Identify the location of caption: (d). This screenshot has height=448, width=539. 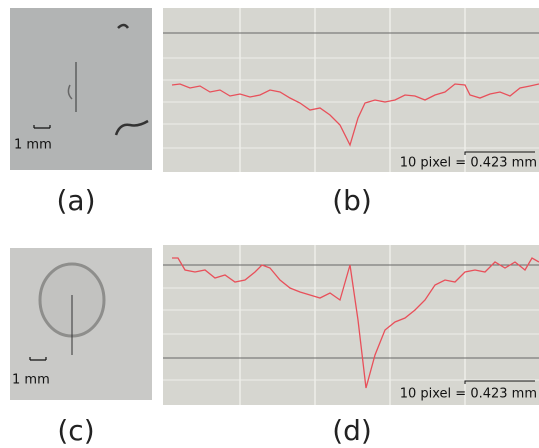
(352, 430).